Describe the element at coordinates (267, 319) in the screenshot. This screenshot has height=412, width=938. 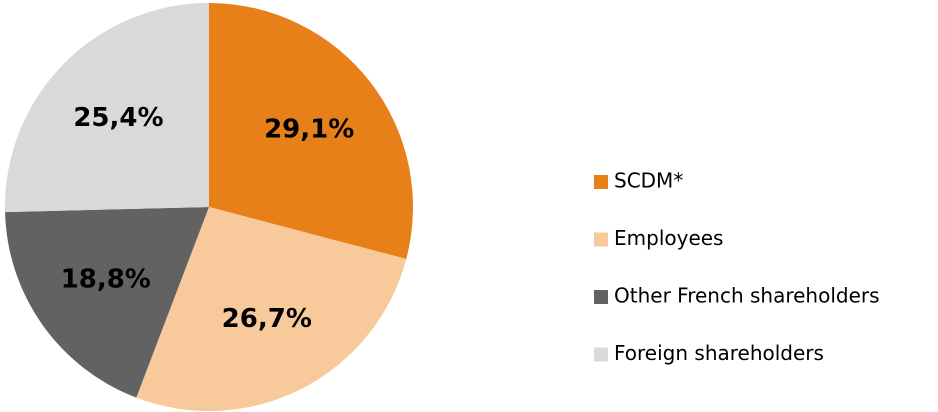
I see `value-label: 26,7%` at that location.